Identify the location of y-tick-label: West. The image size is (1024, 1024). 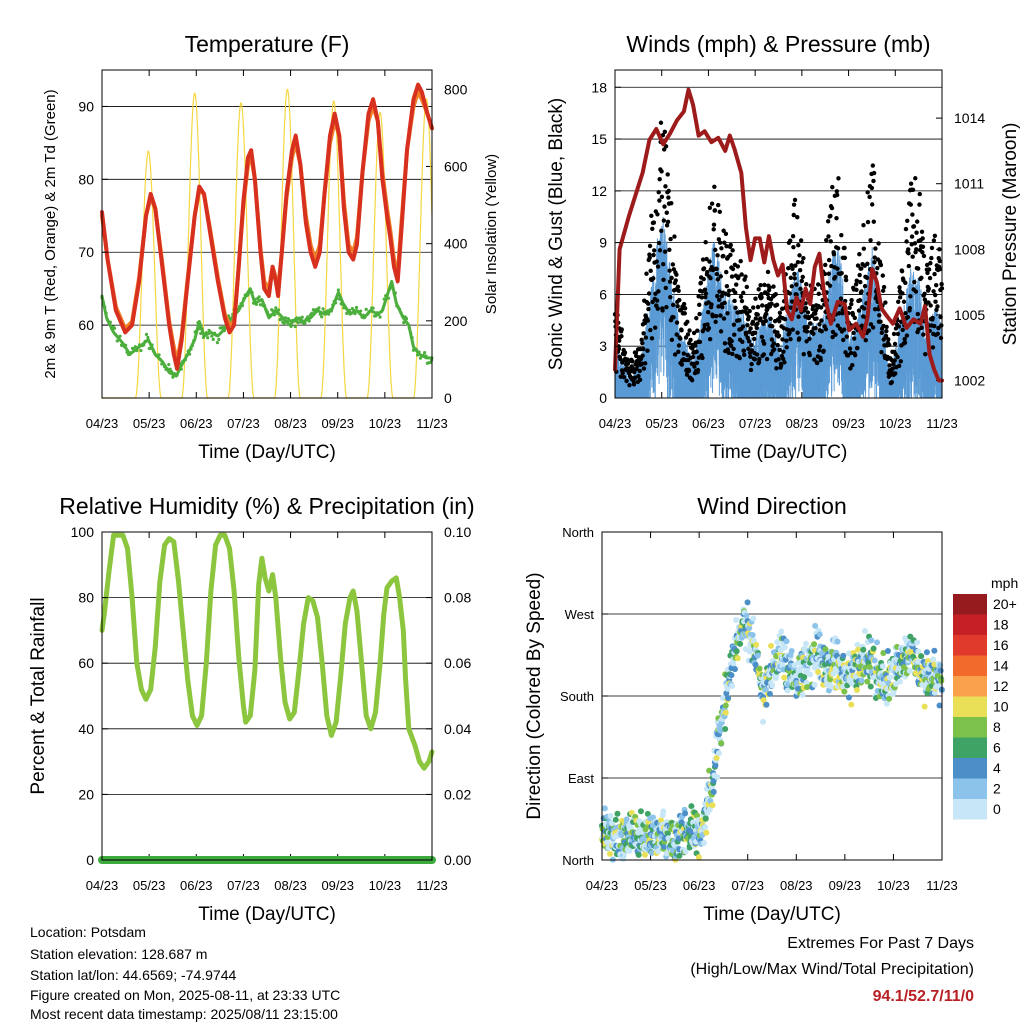
(580, 614).